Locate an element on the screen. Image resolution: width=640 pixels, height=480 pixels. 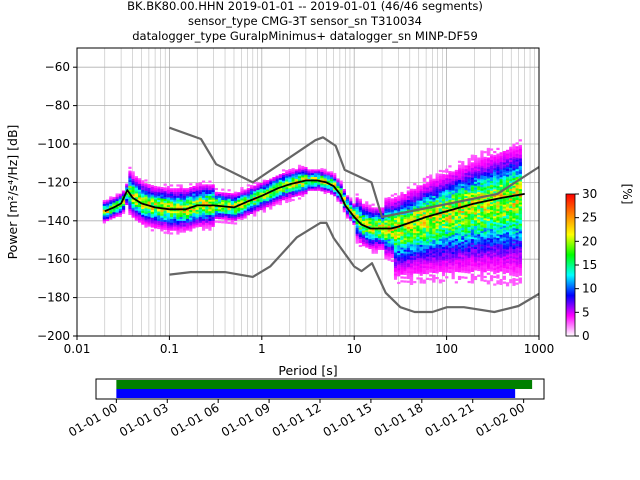
colorbar-label: [%] is located at coordinates (627, 194).